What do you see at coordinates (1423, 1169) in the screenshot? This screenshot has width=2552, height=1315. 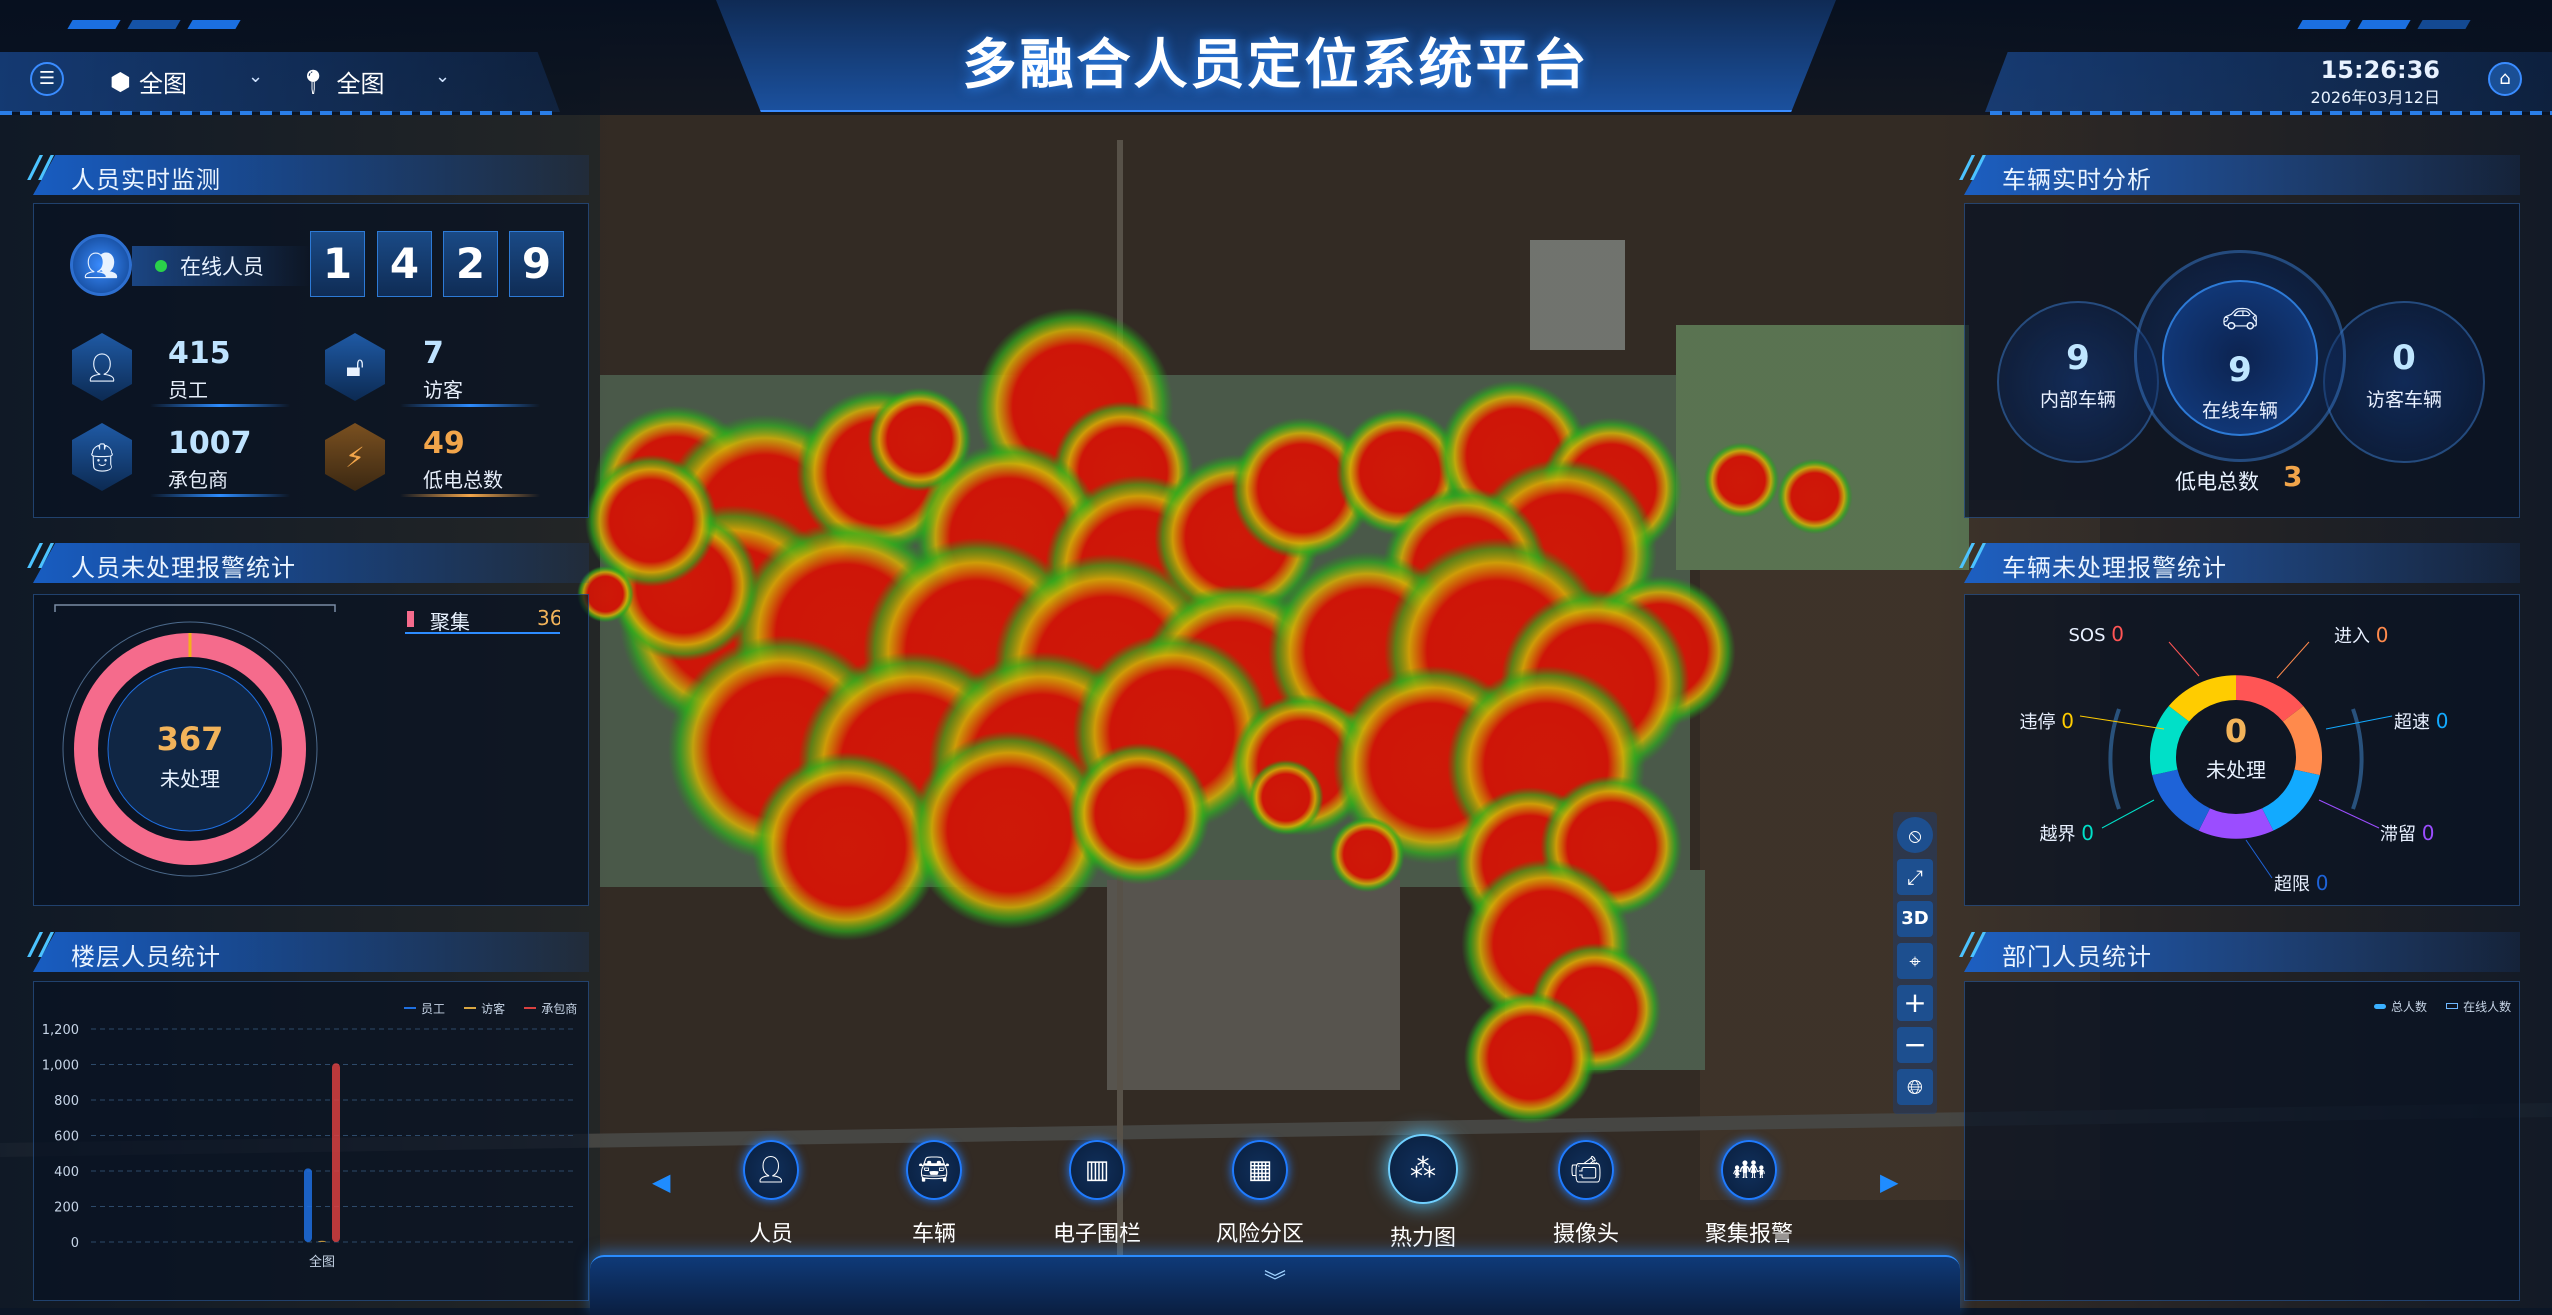 I see `heatmap-icon: ⁂` at bounding box center [1423, 1169].